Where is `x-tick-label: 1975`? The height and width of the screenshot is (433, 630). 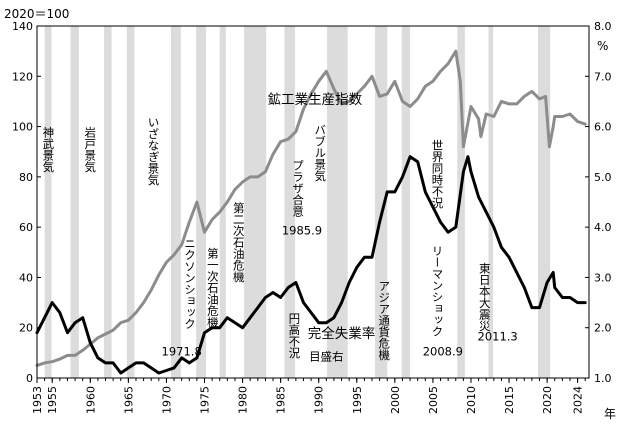
x-tick-label: 1975 is located at coordinates (205, 400).